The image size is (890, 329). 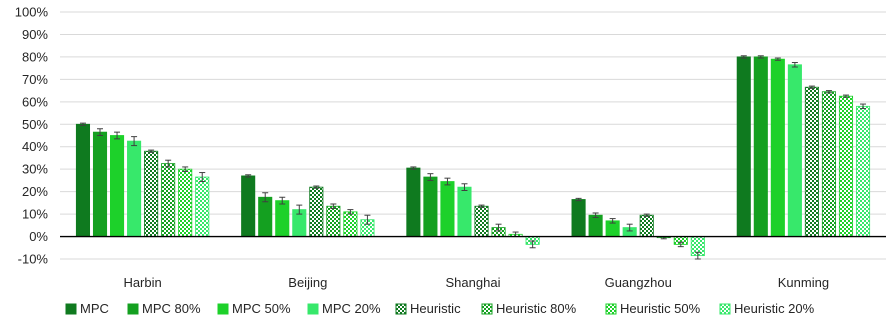 What do you see at coordinates (261, 308) in the screenshot?
I see `legend-label: MPC 50%` at bounding box center [261, 308].